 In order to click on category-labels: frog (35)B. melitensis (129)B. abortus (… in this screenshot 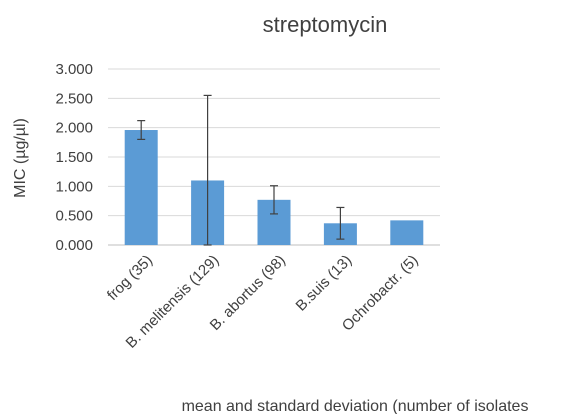, I will do `click(263, 302)`.